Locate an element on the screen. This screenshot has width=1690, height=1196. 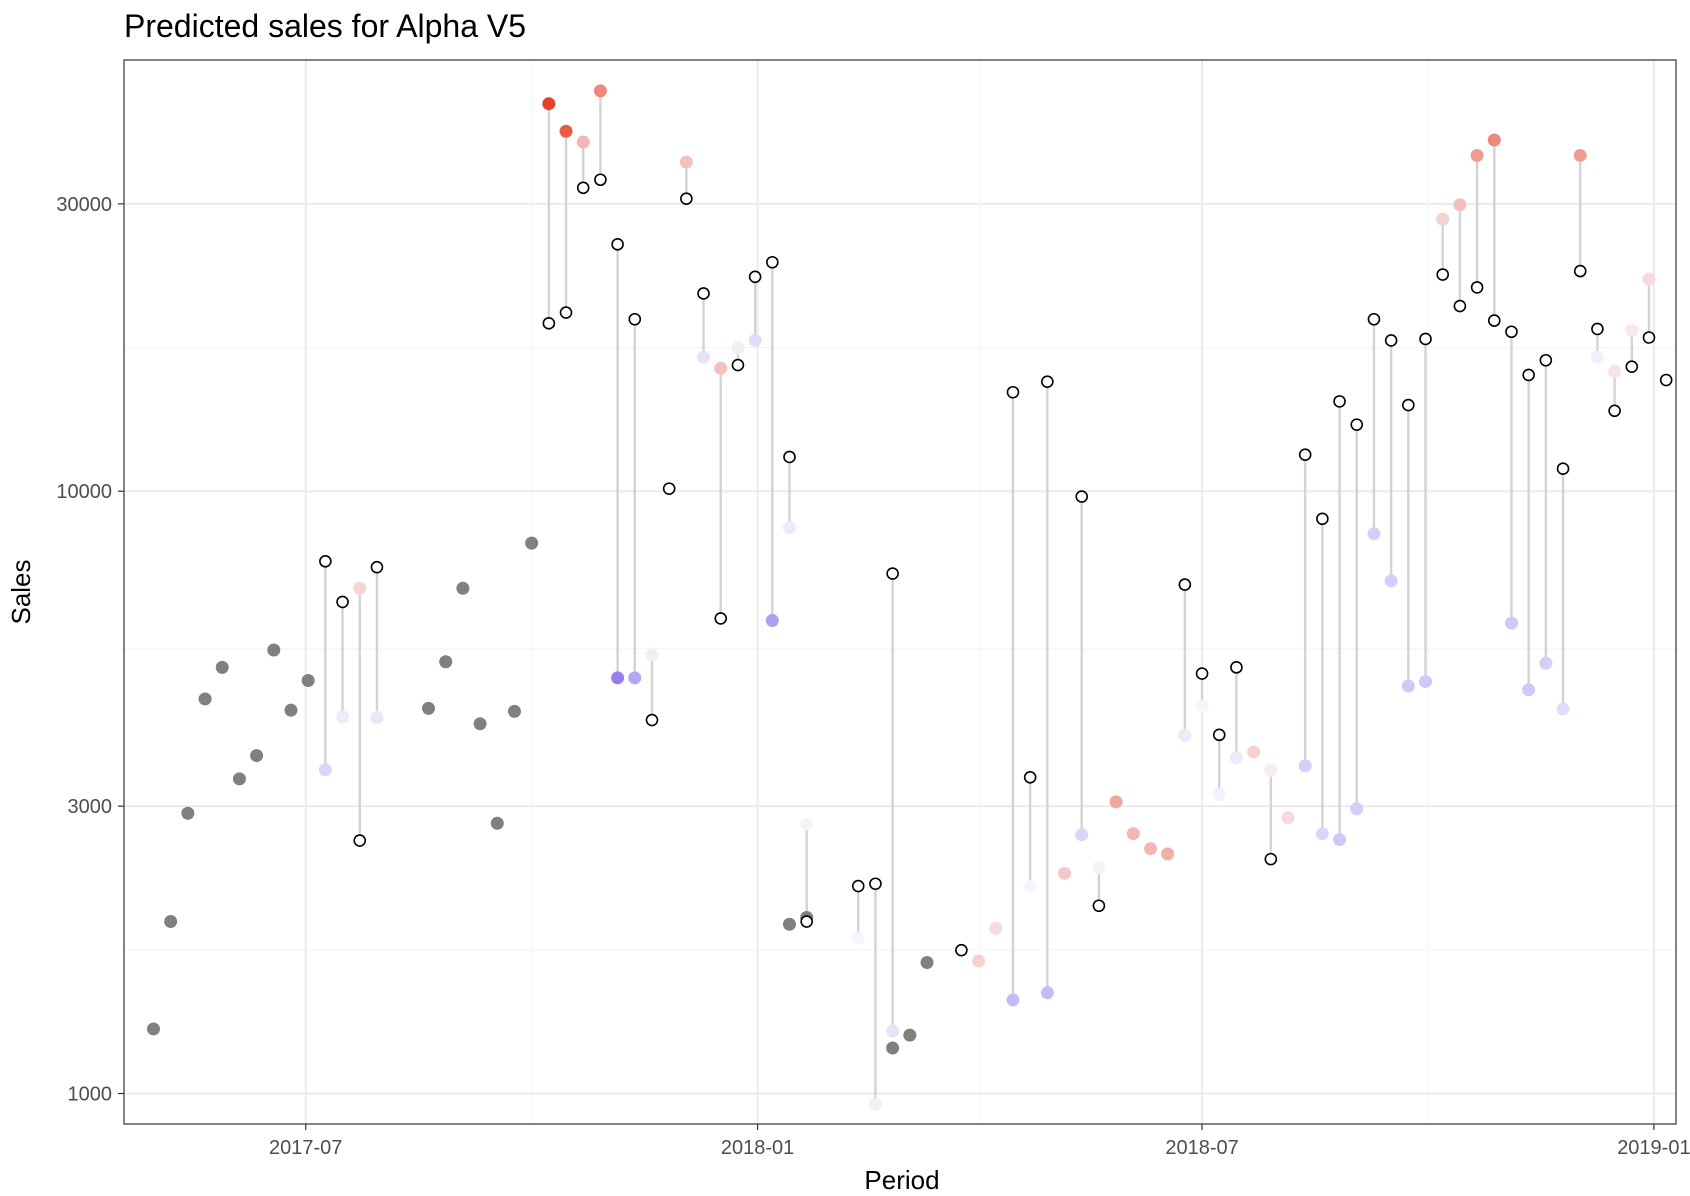
x-tick-label: 2019-01 is located at coordinates (1653, 1148).